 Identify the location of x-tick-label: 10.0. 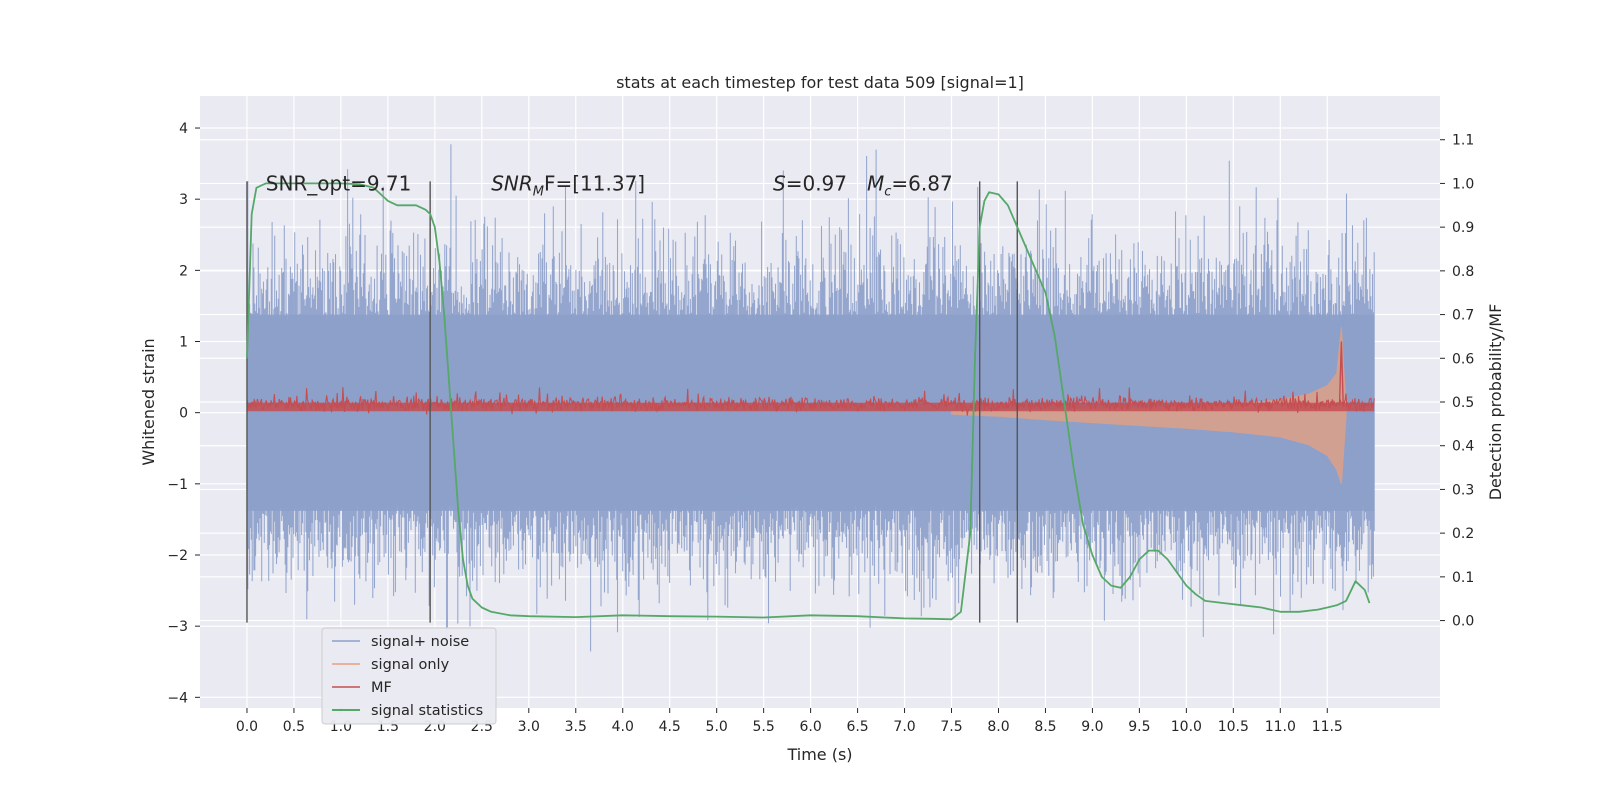
(1186, 727).